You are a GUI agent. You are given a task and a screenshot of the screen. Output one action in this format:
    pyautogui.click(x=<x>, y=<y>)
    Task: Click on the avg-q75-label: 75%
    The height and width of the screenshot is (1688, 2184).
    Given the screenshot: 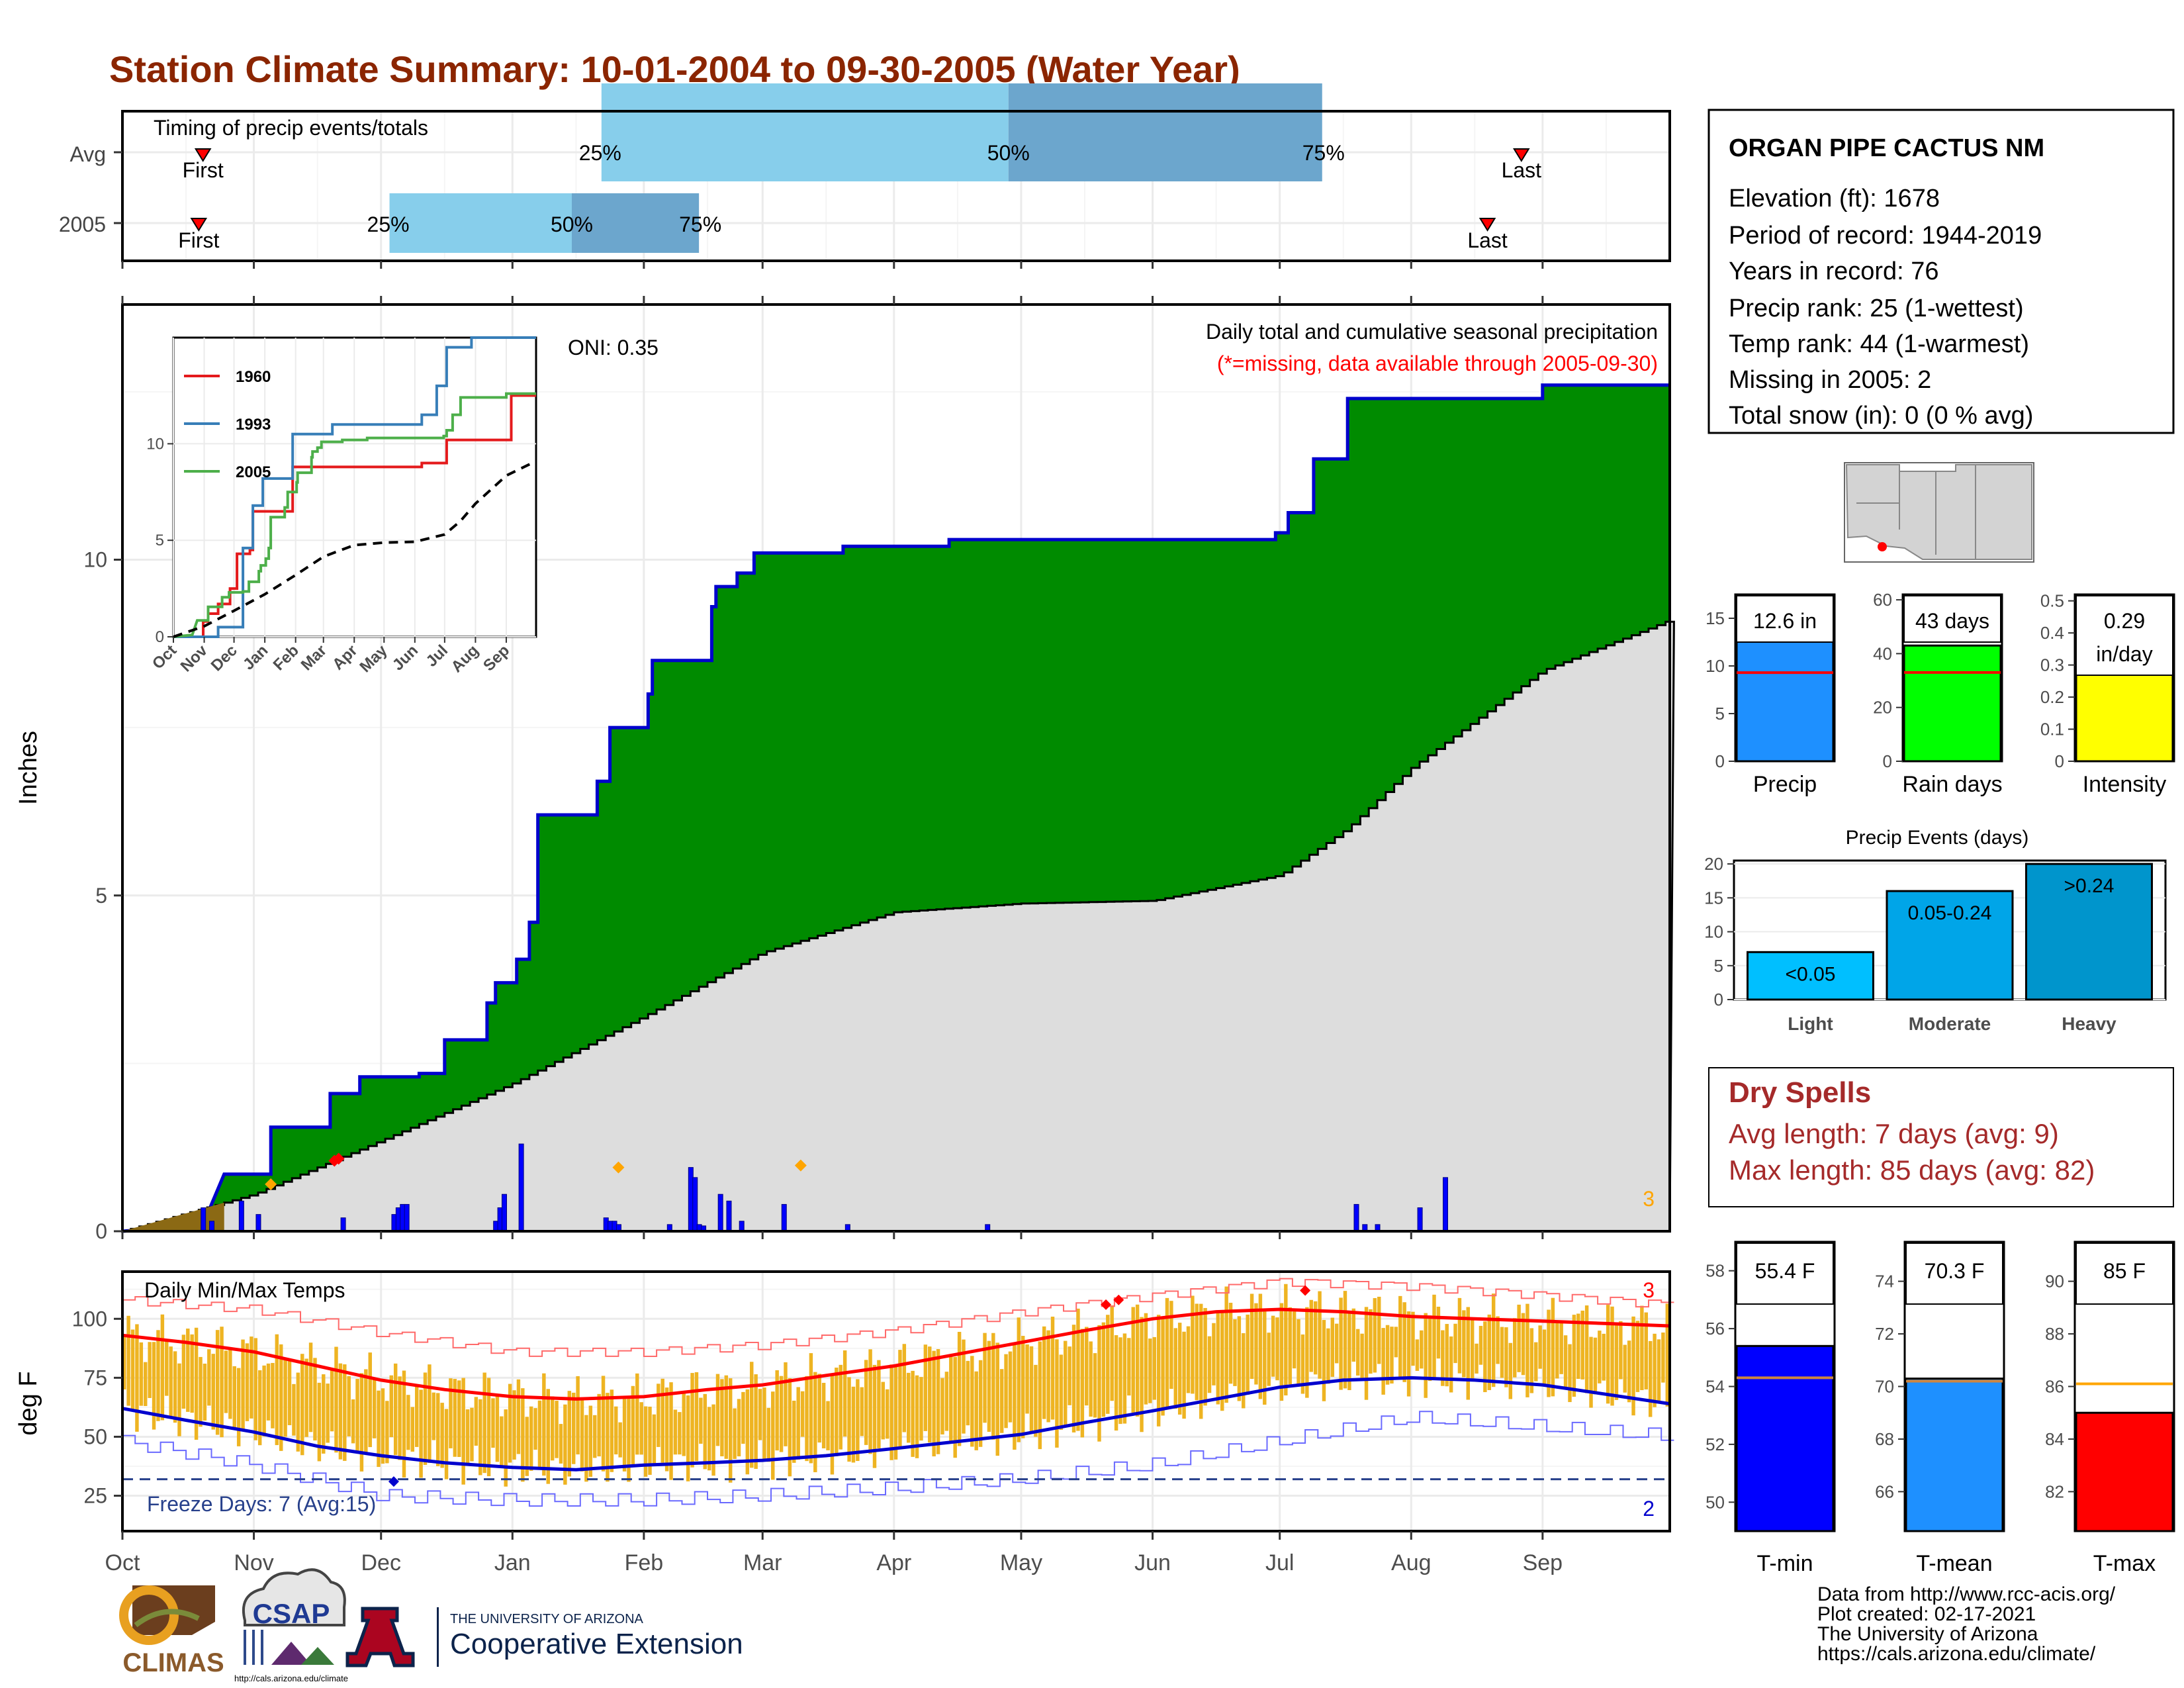 What is the action you would take?
    pyautogui.click(x=1324, y=153)
    